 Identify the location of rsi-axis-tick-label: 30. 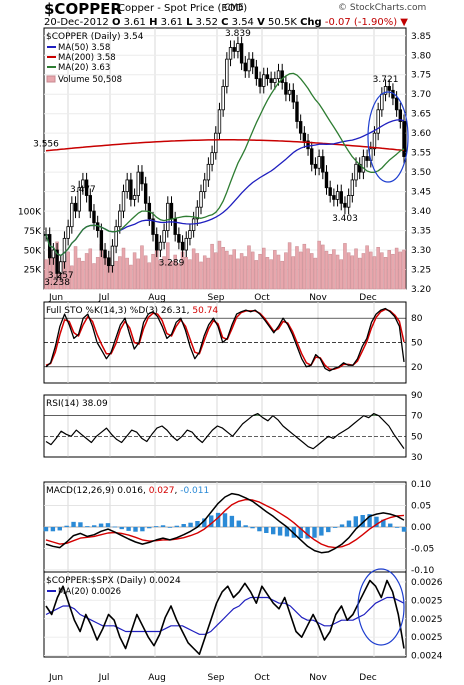
(417, 458).